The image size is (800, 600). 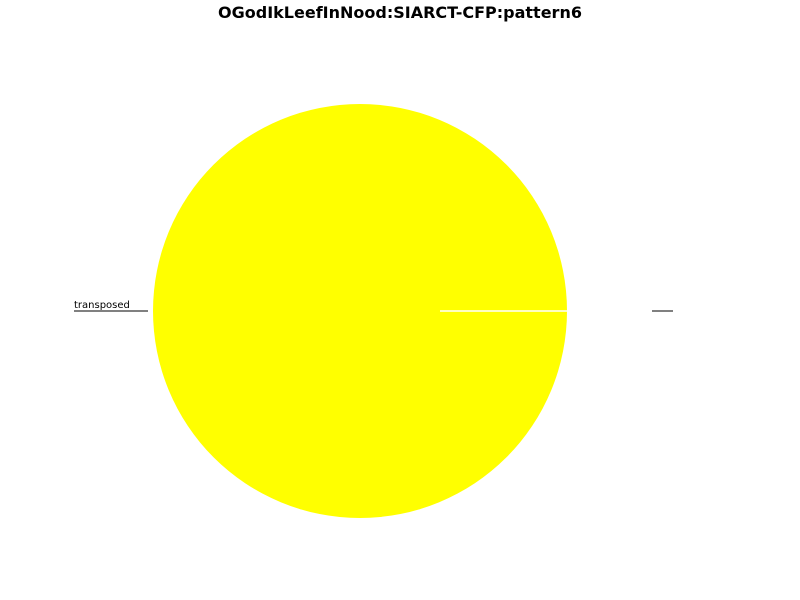 I want to click on slice-label: transposed, so click(x=102, y=305).